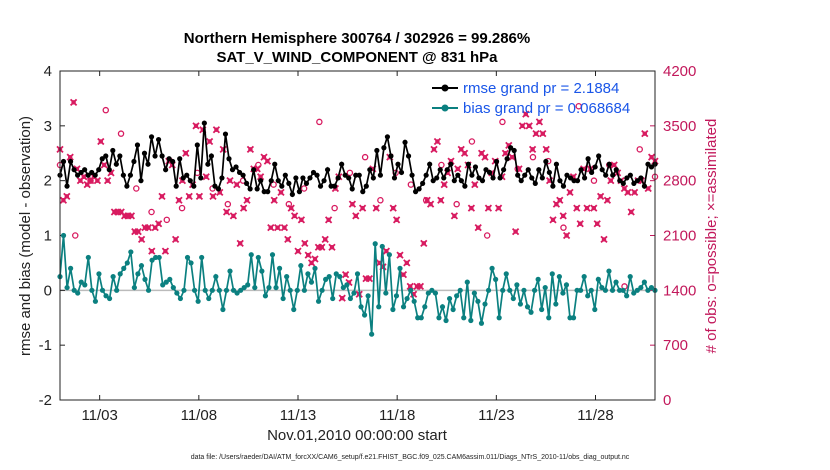 The image size is (830, 470). I want to click on left-tick-label: 0, so click(48, 290).